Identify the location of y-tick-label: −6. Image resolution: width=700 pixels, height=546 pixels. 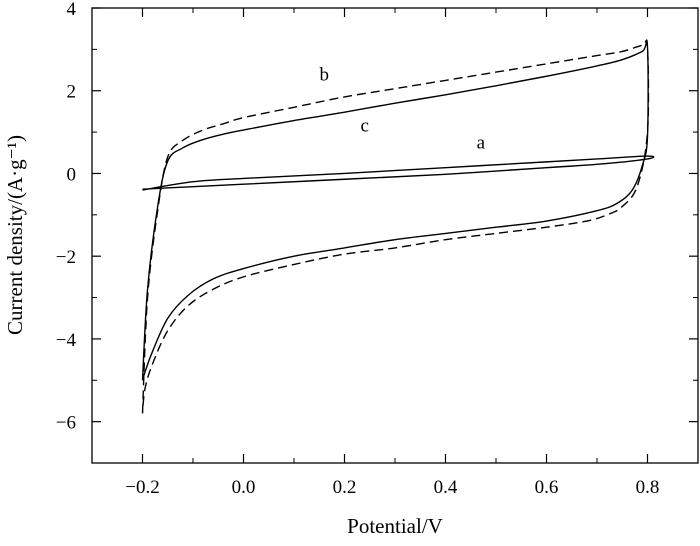
(66, 423).